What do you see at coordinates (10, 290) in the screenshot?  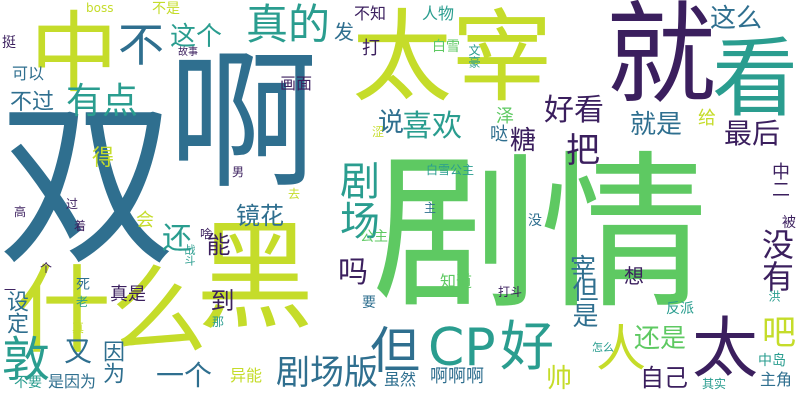 I see `word-yi: 一` at bounding box center [10, 290].